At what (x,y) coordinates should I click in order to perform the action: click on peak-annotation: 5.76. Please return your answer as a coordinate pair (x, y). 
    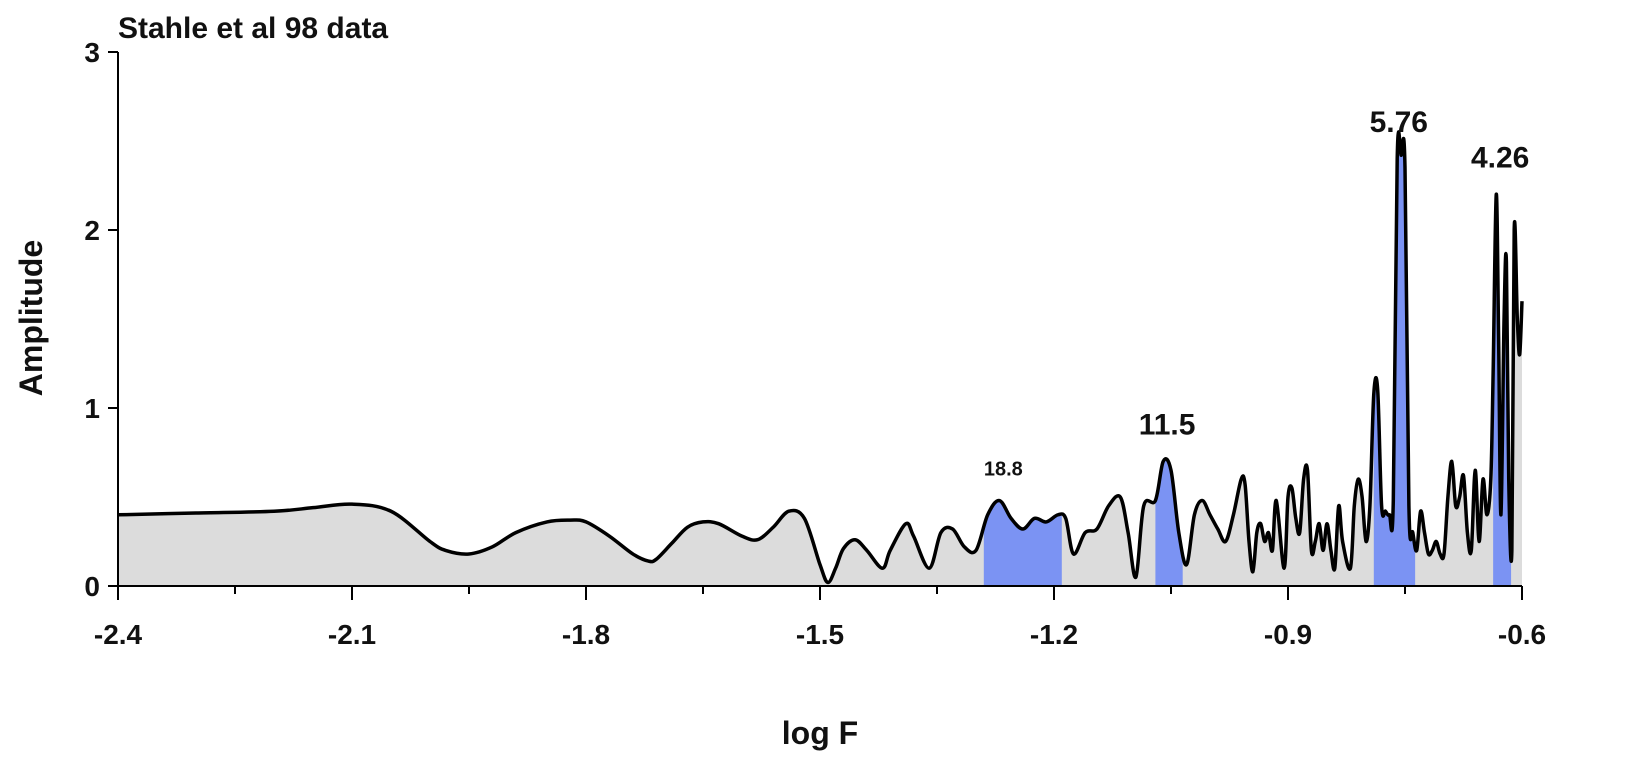
    Looking at the image, I should click on (1399, 122).